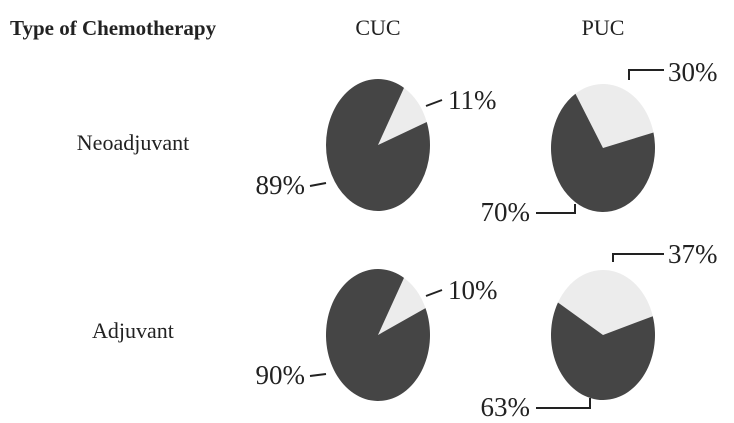 The width and height of the screenshot is (734, 423). Describe the element at coordinates (281, 375) in the screenshot. I see `value-label: 90%` at that location.